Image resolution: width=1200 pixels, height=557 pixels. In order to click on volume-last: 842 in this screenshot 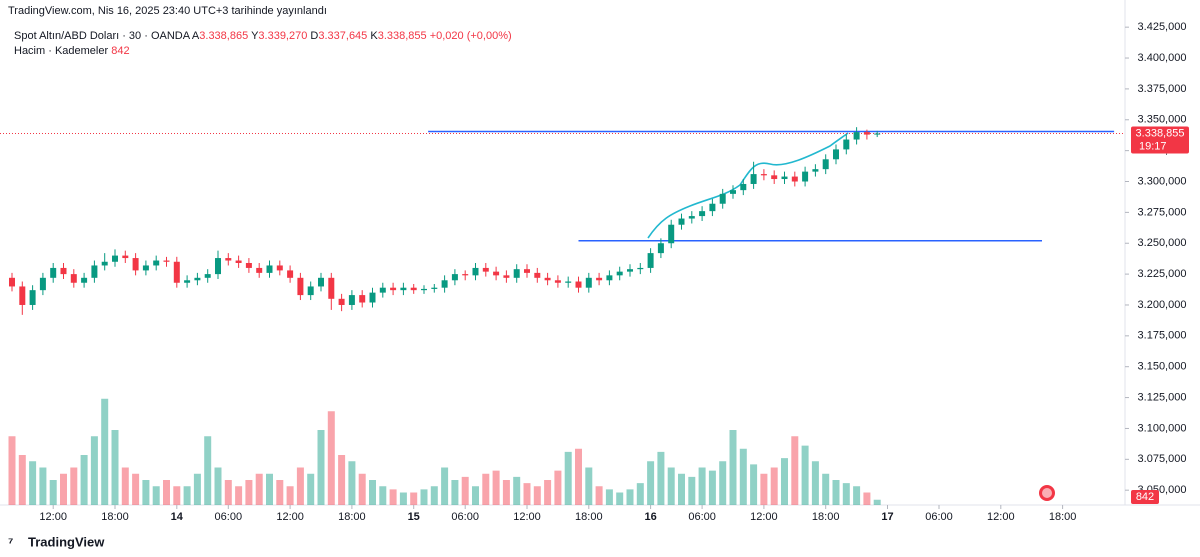, I will do `click(120, 51)`.